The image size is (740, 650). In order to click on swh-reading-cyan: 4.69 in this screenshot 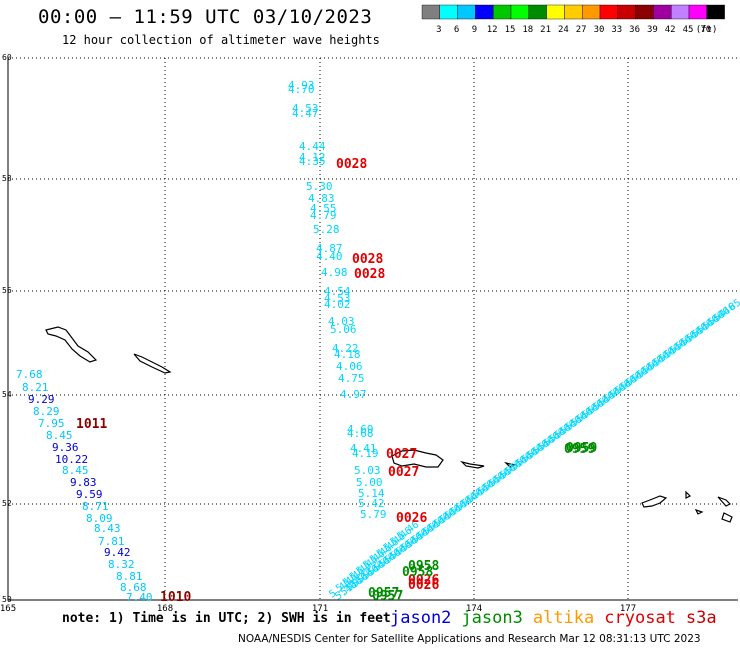, I will do `click(360, 429)`.